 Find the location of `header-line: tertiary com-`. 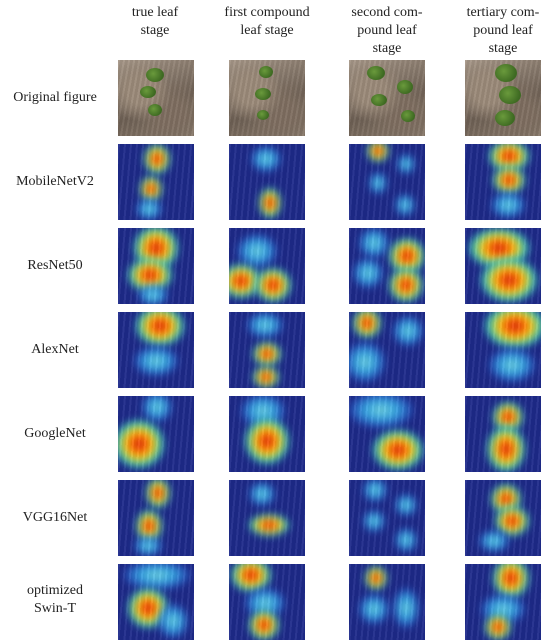

header-line: tertiary com- is located at coordinates (503, 12).